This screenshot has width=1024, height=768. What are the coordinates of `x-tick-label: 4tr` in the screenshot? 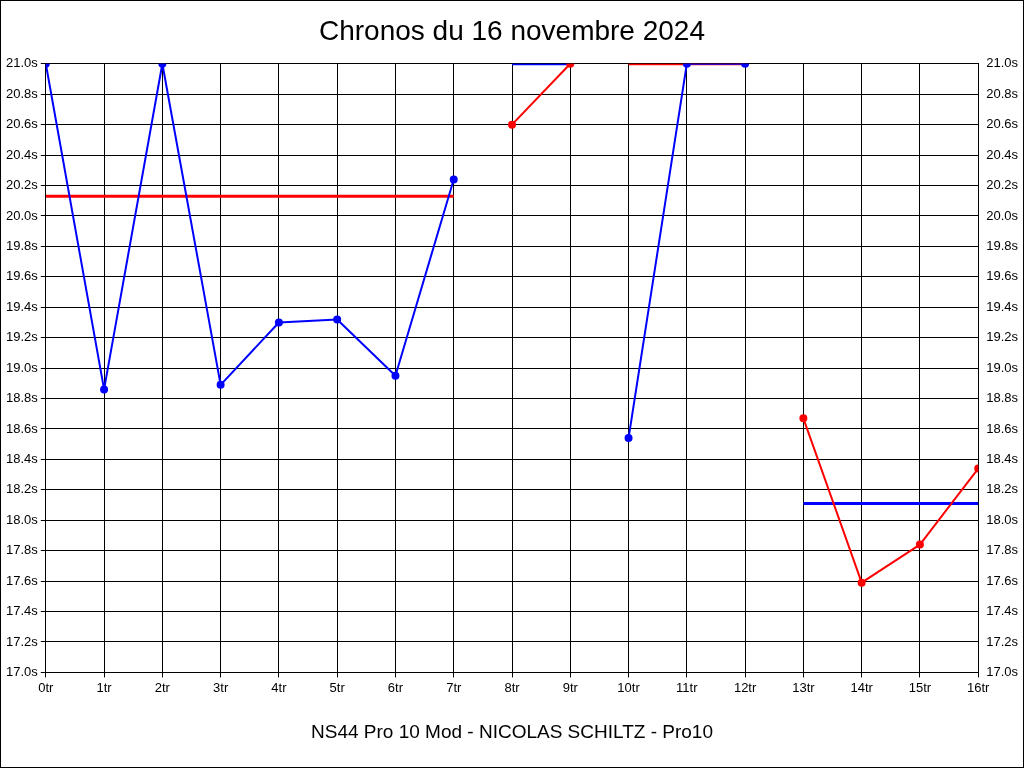 It's located at (279, 687).